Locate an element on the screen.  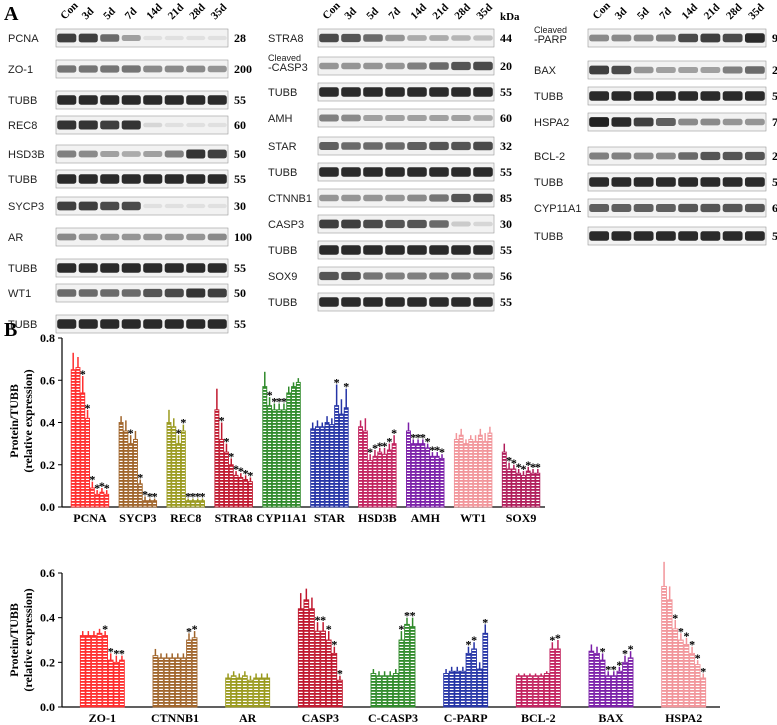
lane-label: 14d is located at coordinates (690, 12).